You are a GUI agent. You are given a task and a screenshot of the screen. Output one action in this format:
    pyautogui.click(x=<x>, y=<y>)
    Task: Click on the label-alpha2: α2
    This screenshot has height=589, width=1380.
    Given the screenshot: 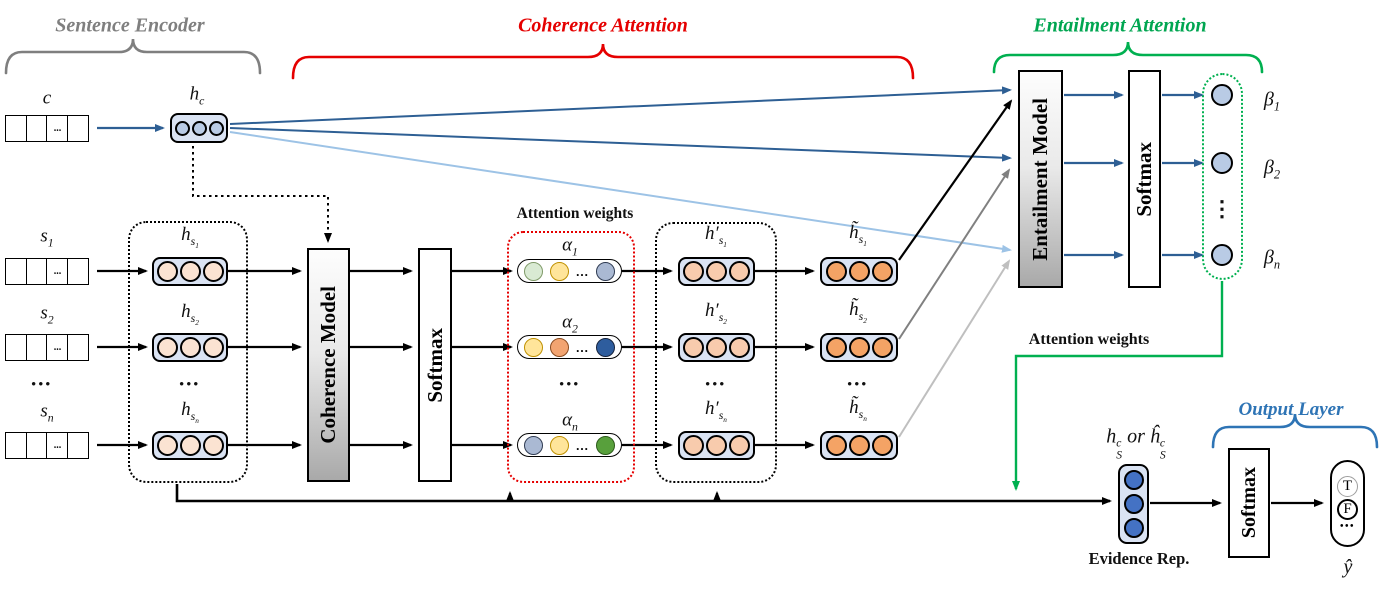 What is the action you would take?
    pyautogui.click(x=570, y=323)
    